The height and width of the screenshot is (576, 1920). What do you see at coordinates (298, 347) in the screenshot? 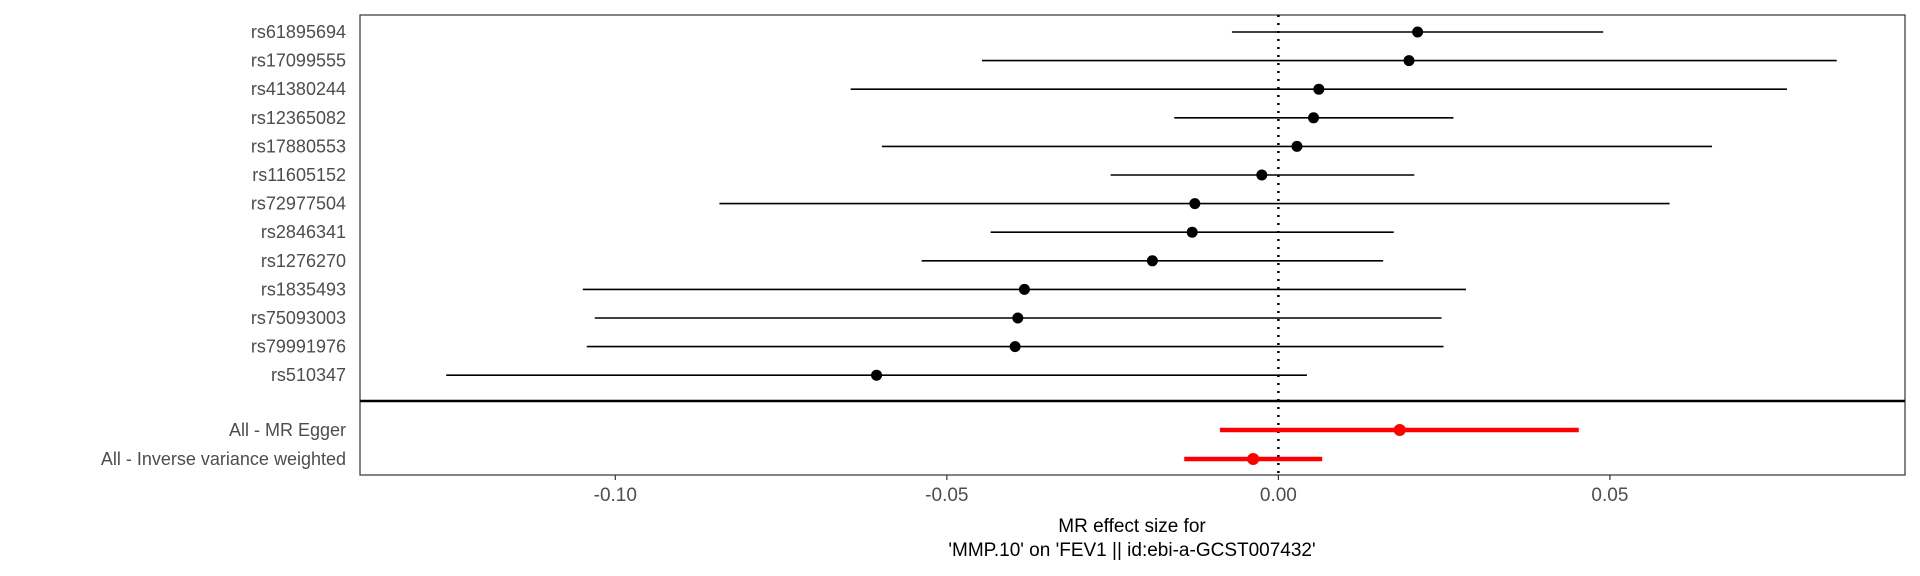
I see `snp-label: rs79991976` at bounding box center [298, 347].